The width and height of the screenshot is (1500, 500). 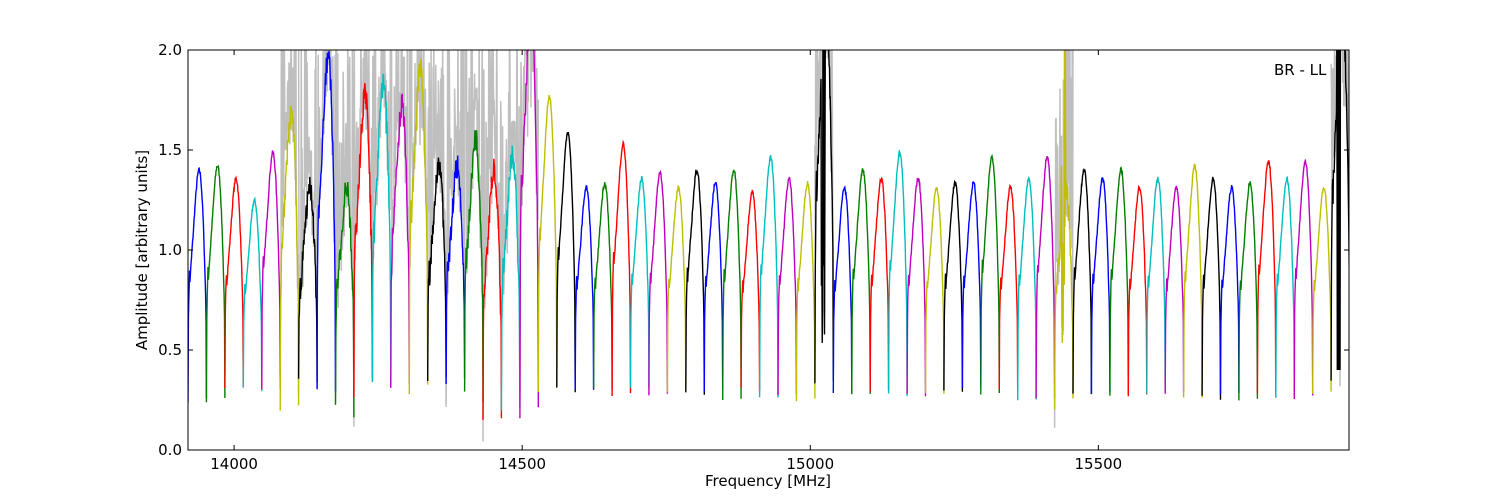 I want to click on x-tick-label: 15000, so click(x=810, y=464).